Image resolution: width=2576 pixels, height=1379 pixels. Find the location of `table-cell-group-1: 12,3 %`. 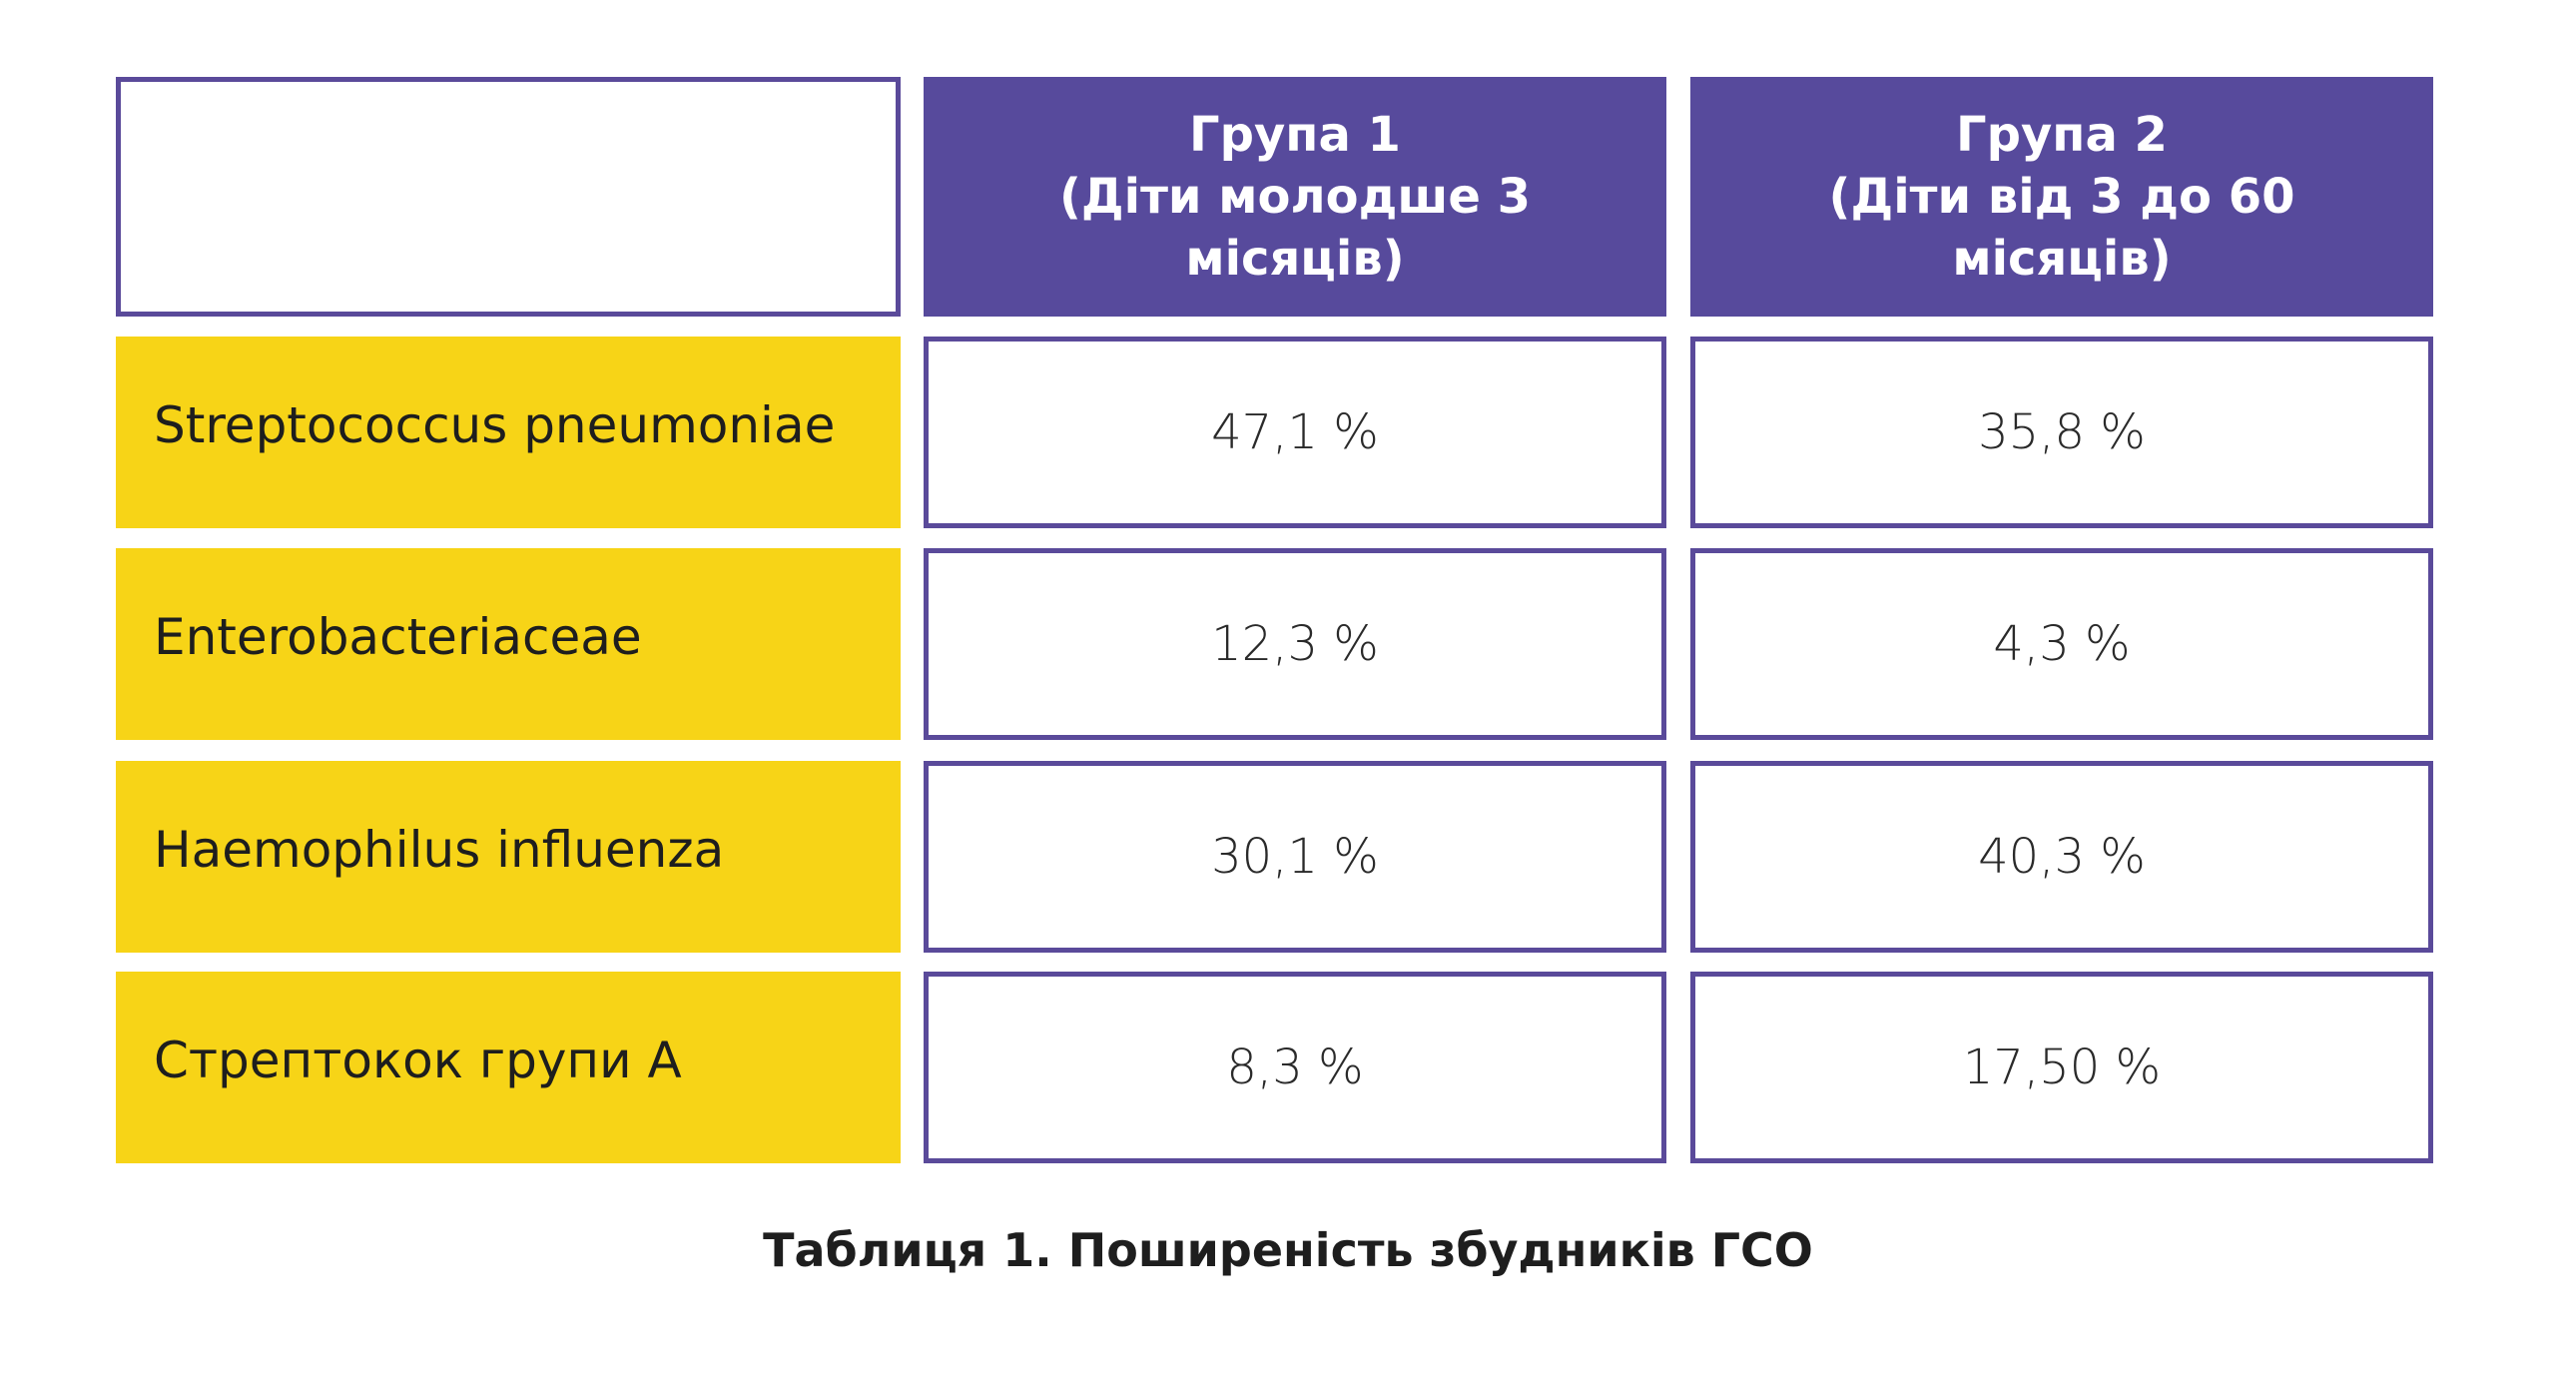

table-cell-group-1: 12,3 % is located at coordinates (1295, 644).